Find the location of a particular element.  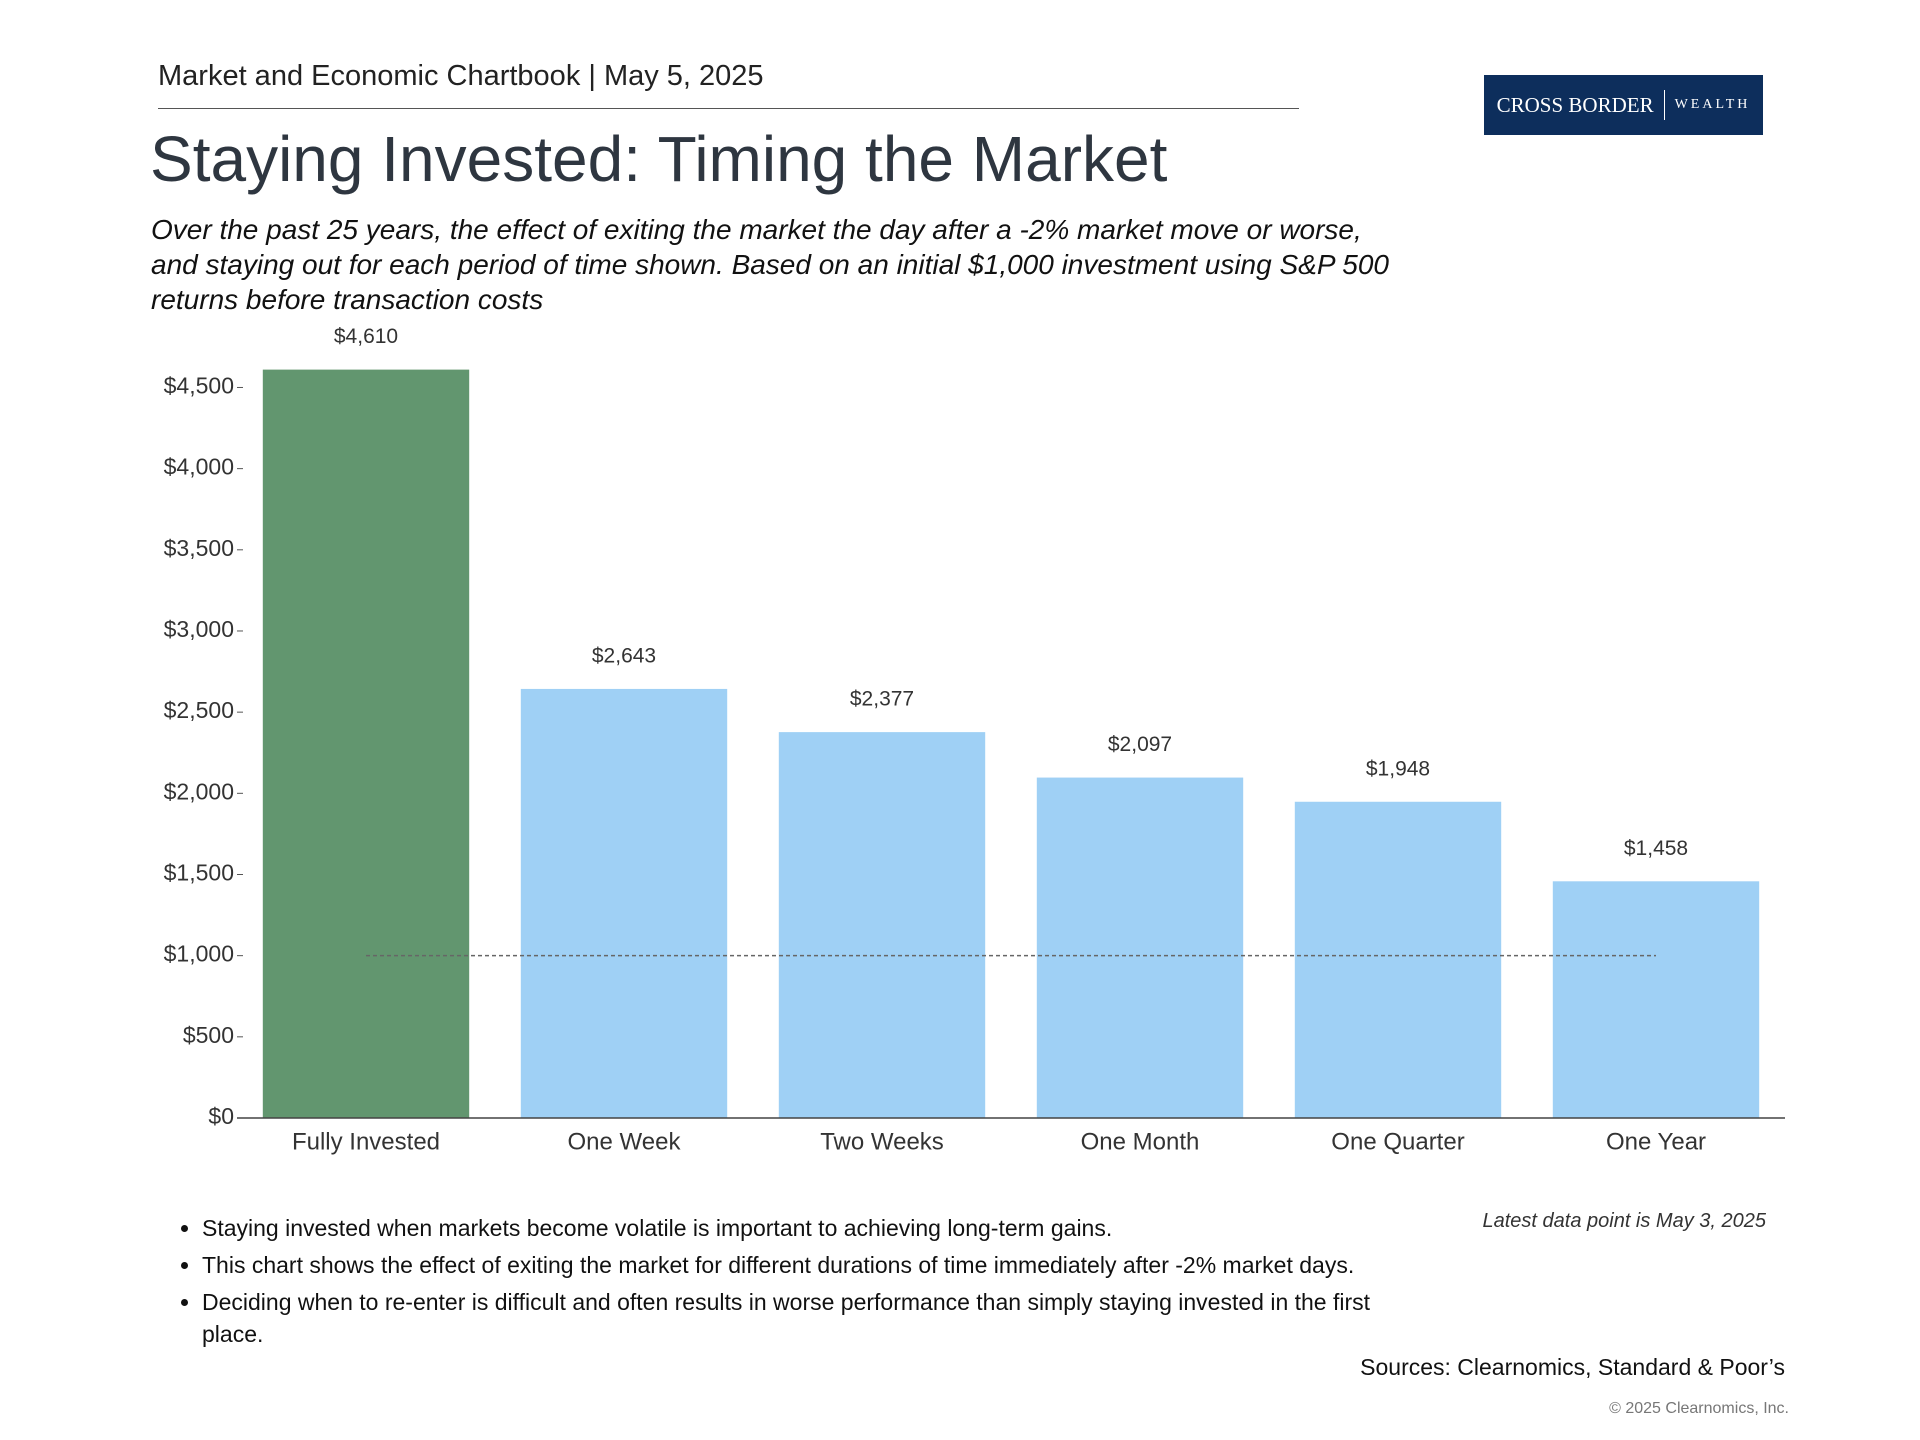

x-tick-label: One Month is located at coordinates (1140, 1141).